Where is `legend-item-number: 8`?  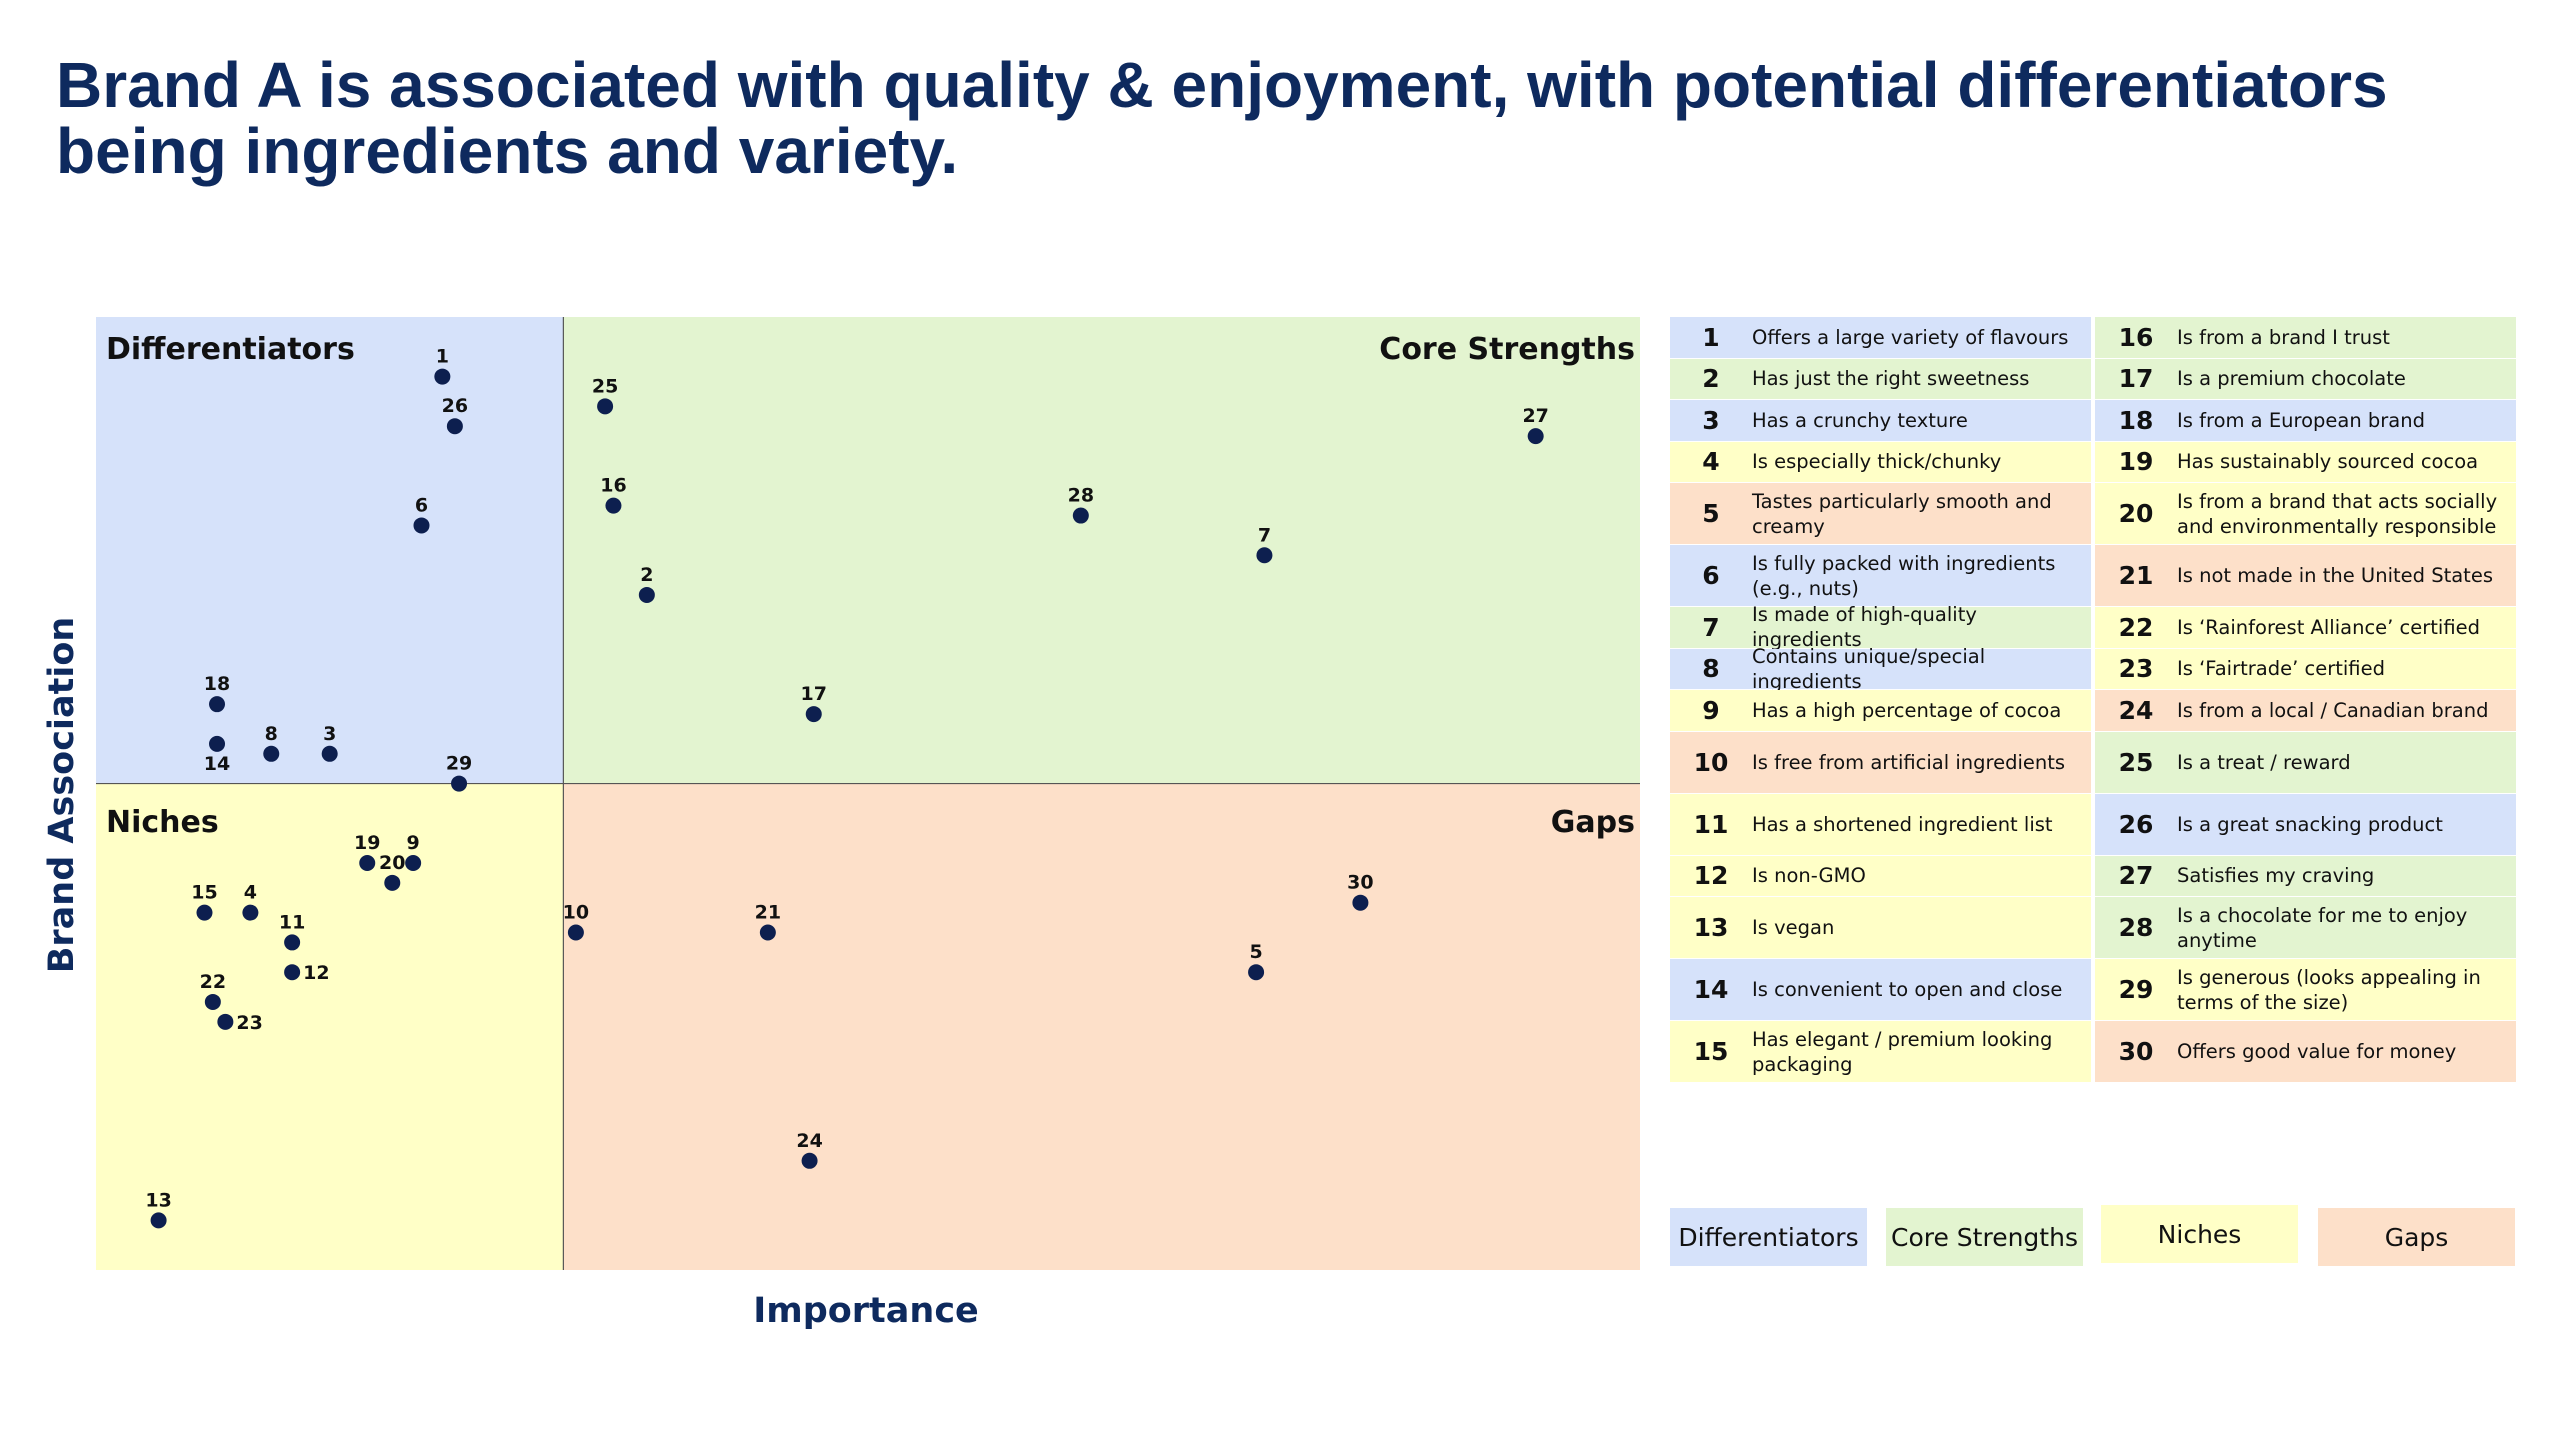
legend-item-number: 8 is located at coordinates (1711, 669).